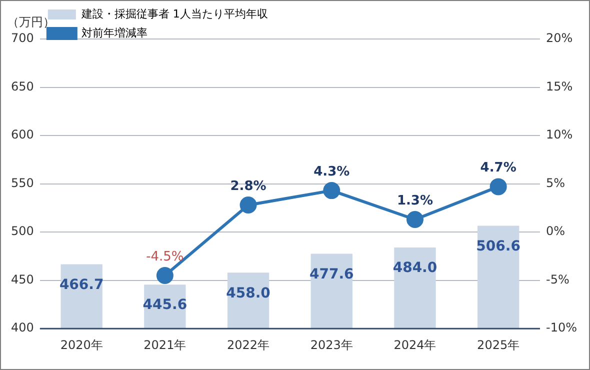 The height and width of the screenshot is (370, 590). I want to click on x-tick-label: 2025年, so click(498, 345).